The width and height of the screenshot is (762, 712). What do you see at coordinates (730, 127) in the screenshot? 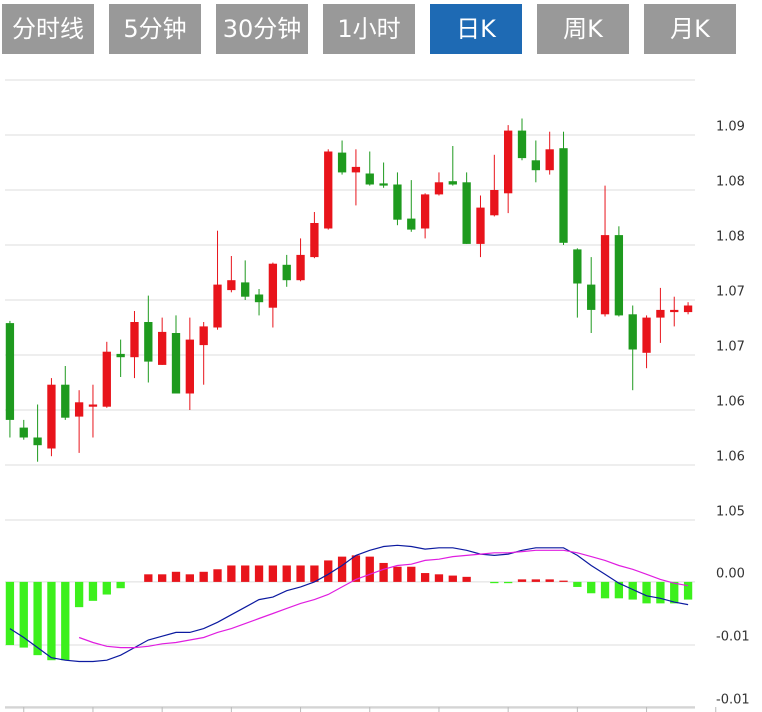
I see `y-tick-label: 1.09` at bounding box center [730, 127].